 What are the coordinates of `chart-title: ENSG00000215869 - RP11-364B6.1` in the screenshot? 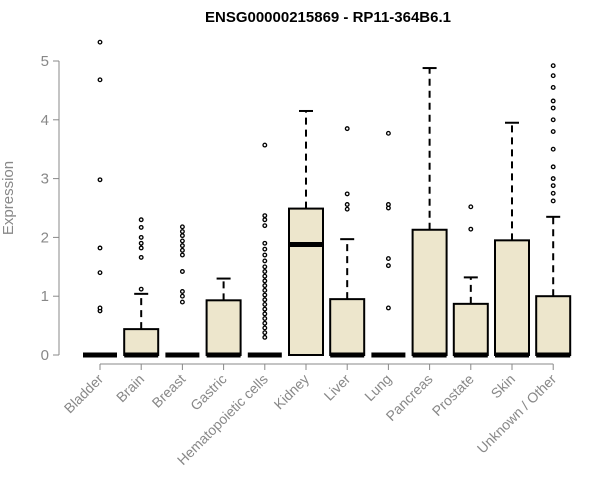 It's located at (328, 17).